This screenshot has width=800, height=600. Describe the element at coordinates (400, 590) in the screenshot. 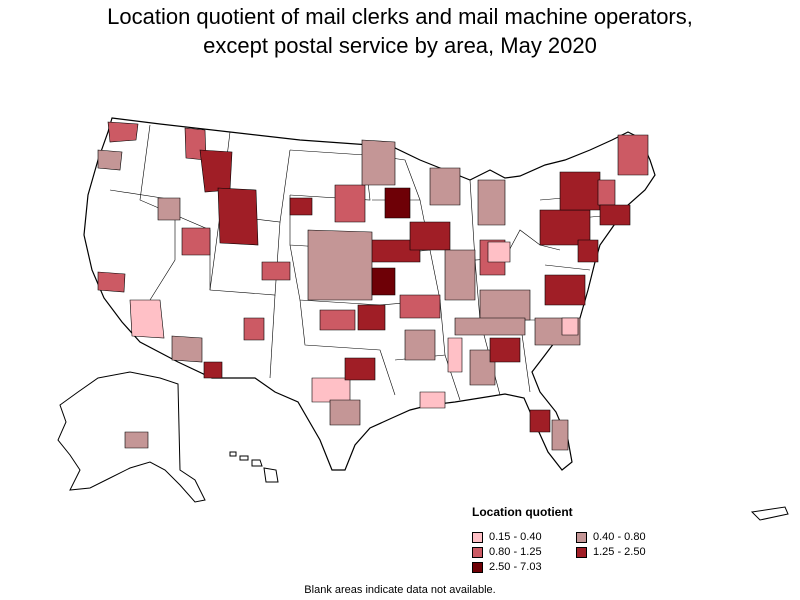

I see `footnote: Blank areas indicate data not available.` at that location.